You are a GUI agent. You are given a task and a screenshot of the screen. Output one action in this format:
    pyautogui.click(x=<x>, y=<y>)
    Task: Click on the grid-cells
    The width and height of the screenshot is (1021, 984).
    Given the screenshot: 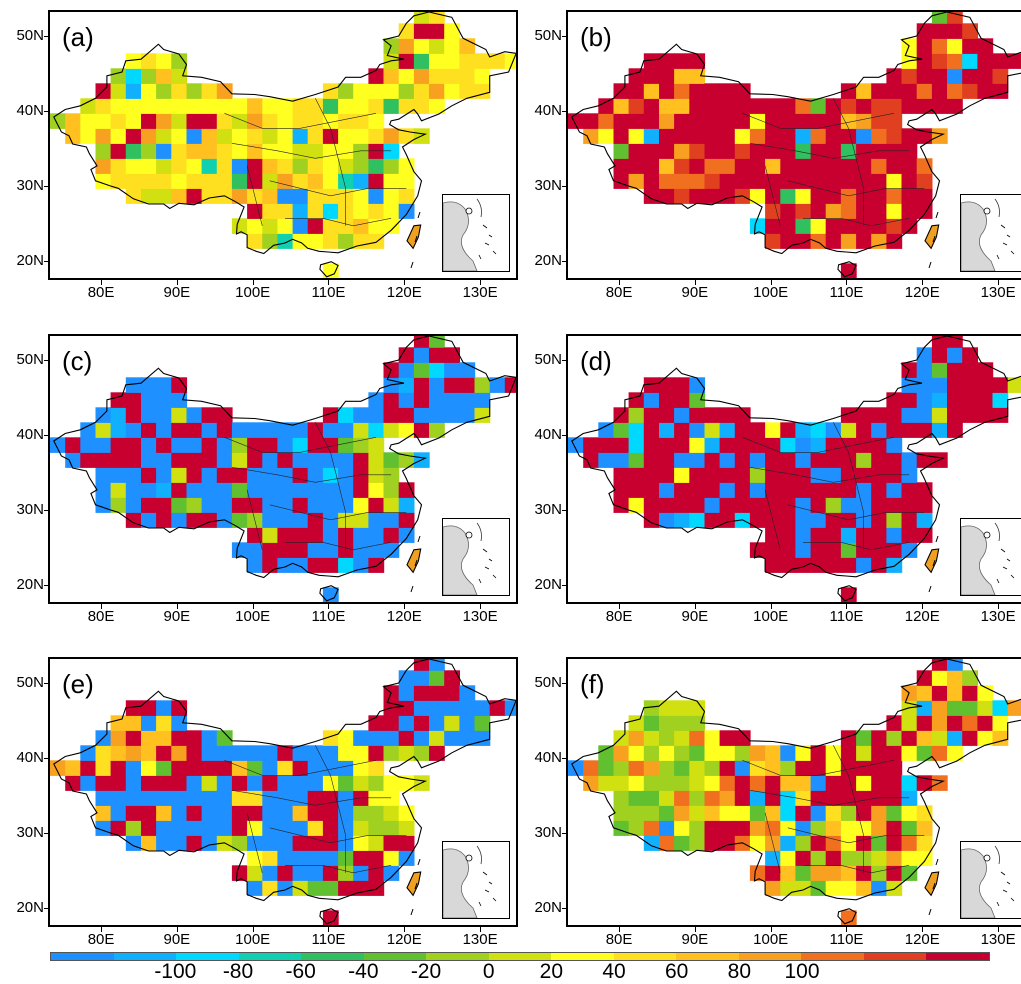 What is the action you would take?
    pyautogui.click(x=283, y=469)
    